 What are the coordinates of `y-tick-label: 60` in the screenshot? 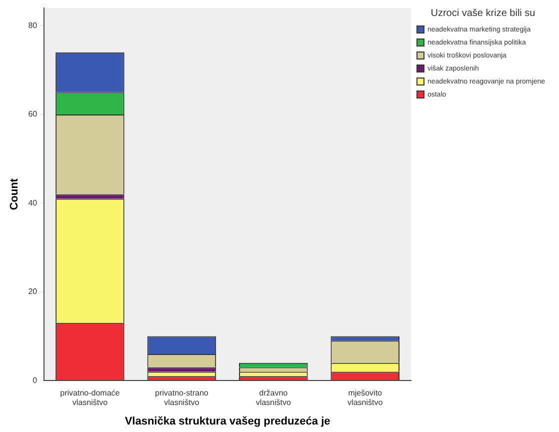 It's located at (33, 114).